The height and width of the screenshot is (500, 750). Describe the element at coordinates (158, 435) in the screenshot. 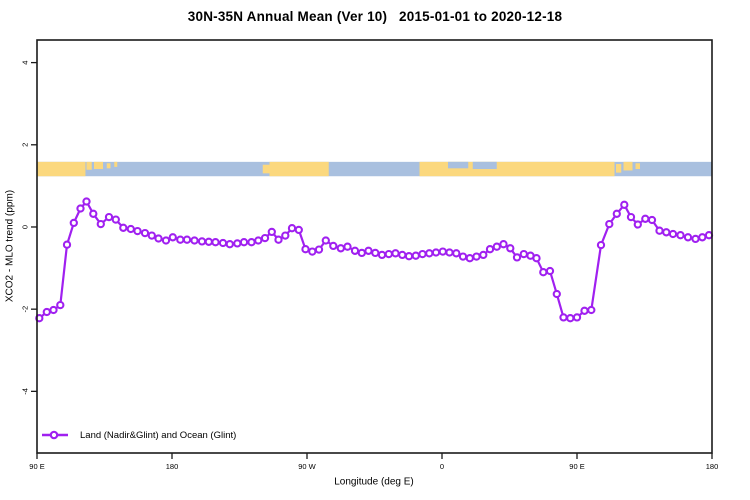

I see `legend-label: Land (Nadir&Glint) and Ocean (Glint)` at that location.